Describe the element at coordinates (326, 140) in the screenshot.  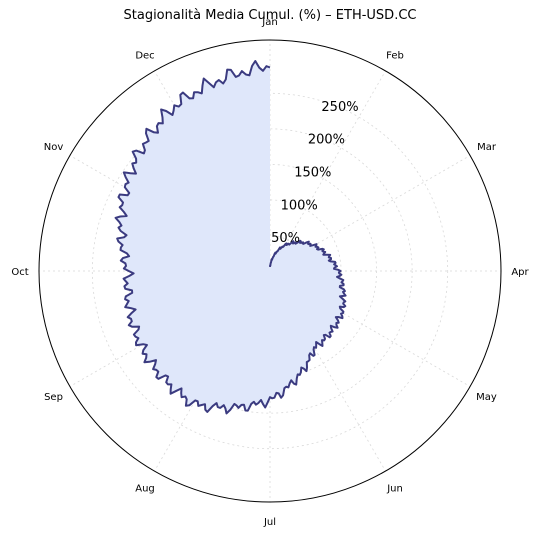
I see `radial-tick-label-3: 200%` at that location.